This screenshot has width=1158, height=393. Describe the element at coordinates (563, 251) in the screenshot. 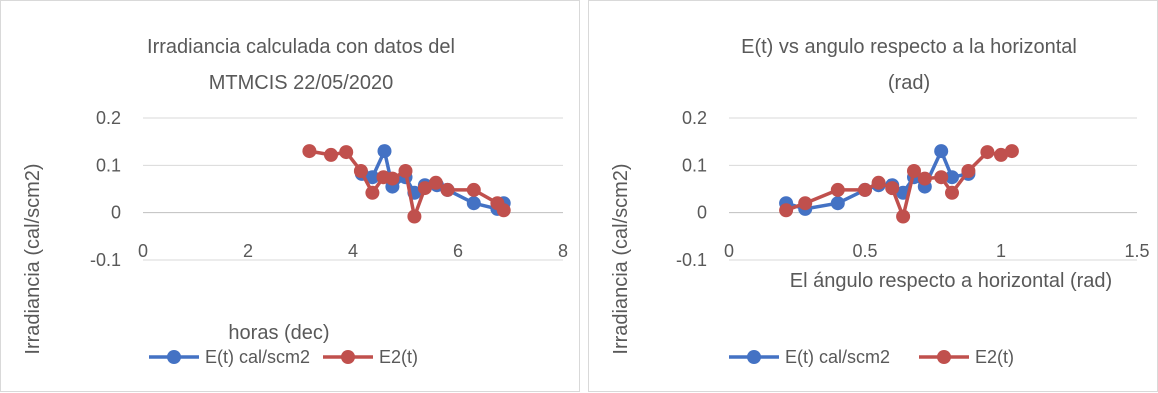

I see `x-tick-label: 8` at that location.